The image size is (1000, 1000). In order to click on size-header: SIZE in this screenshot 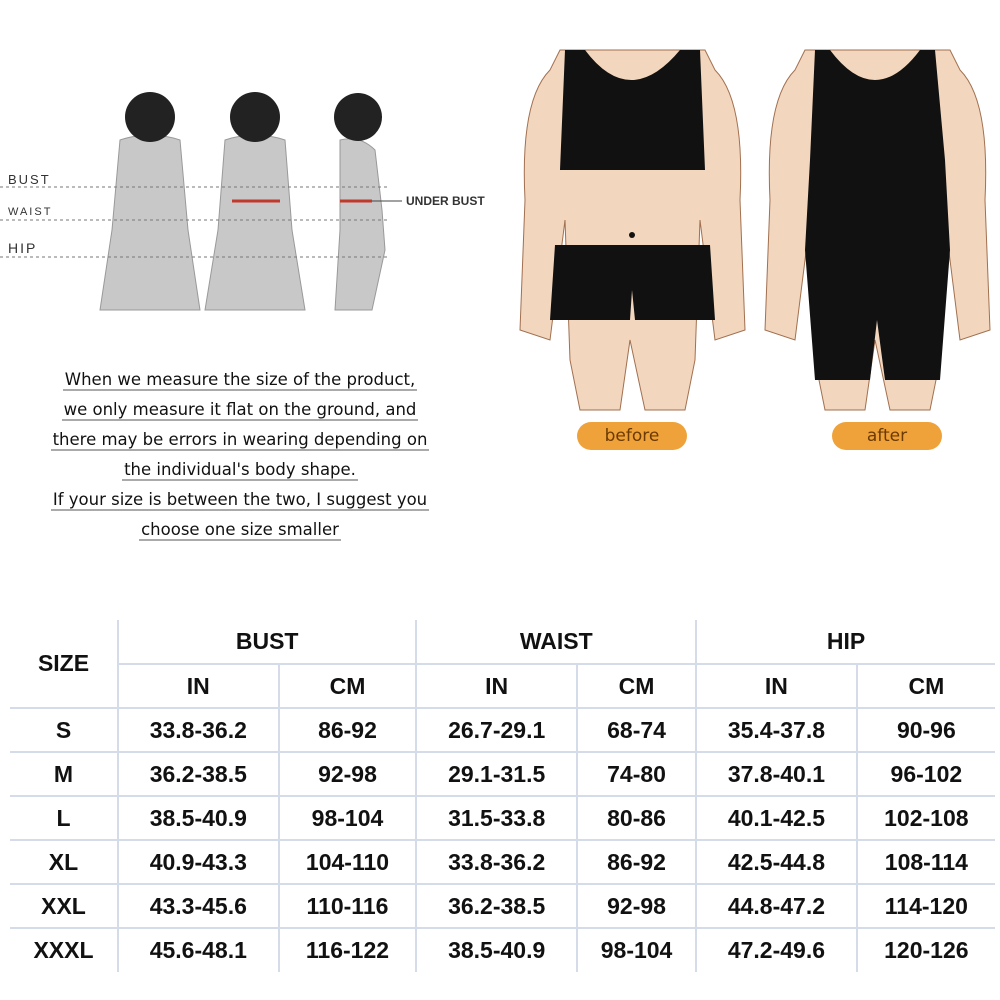, I will do `click(64, 664)`.